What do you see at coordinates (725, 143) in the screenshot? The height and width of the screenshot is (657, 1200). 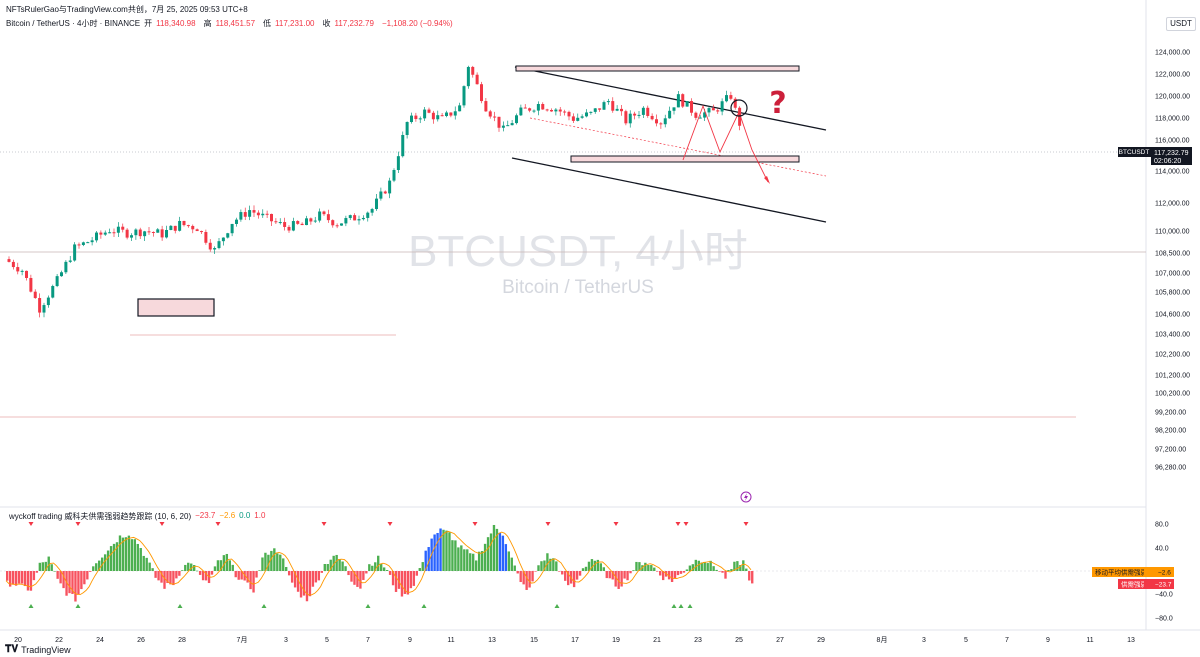 I see `projection-path` at bounding box center [725, 143].